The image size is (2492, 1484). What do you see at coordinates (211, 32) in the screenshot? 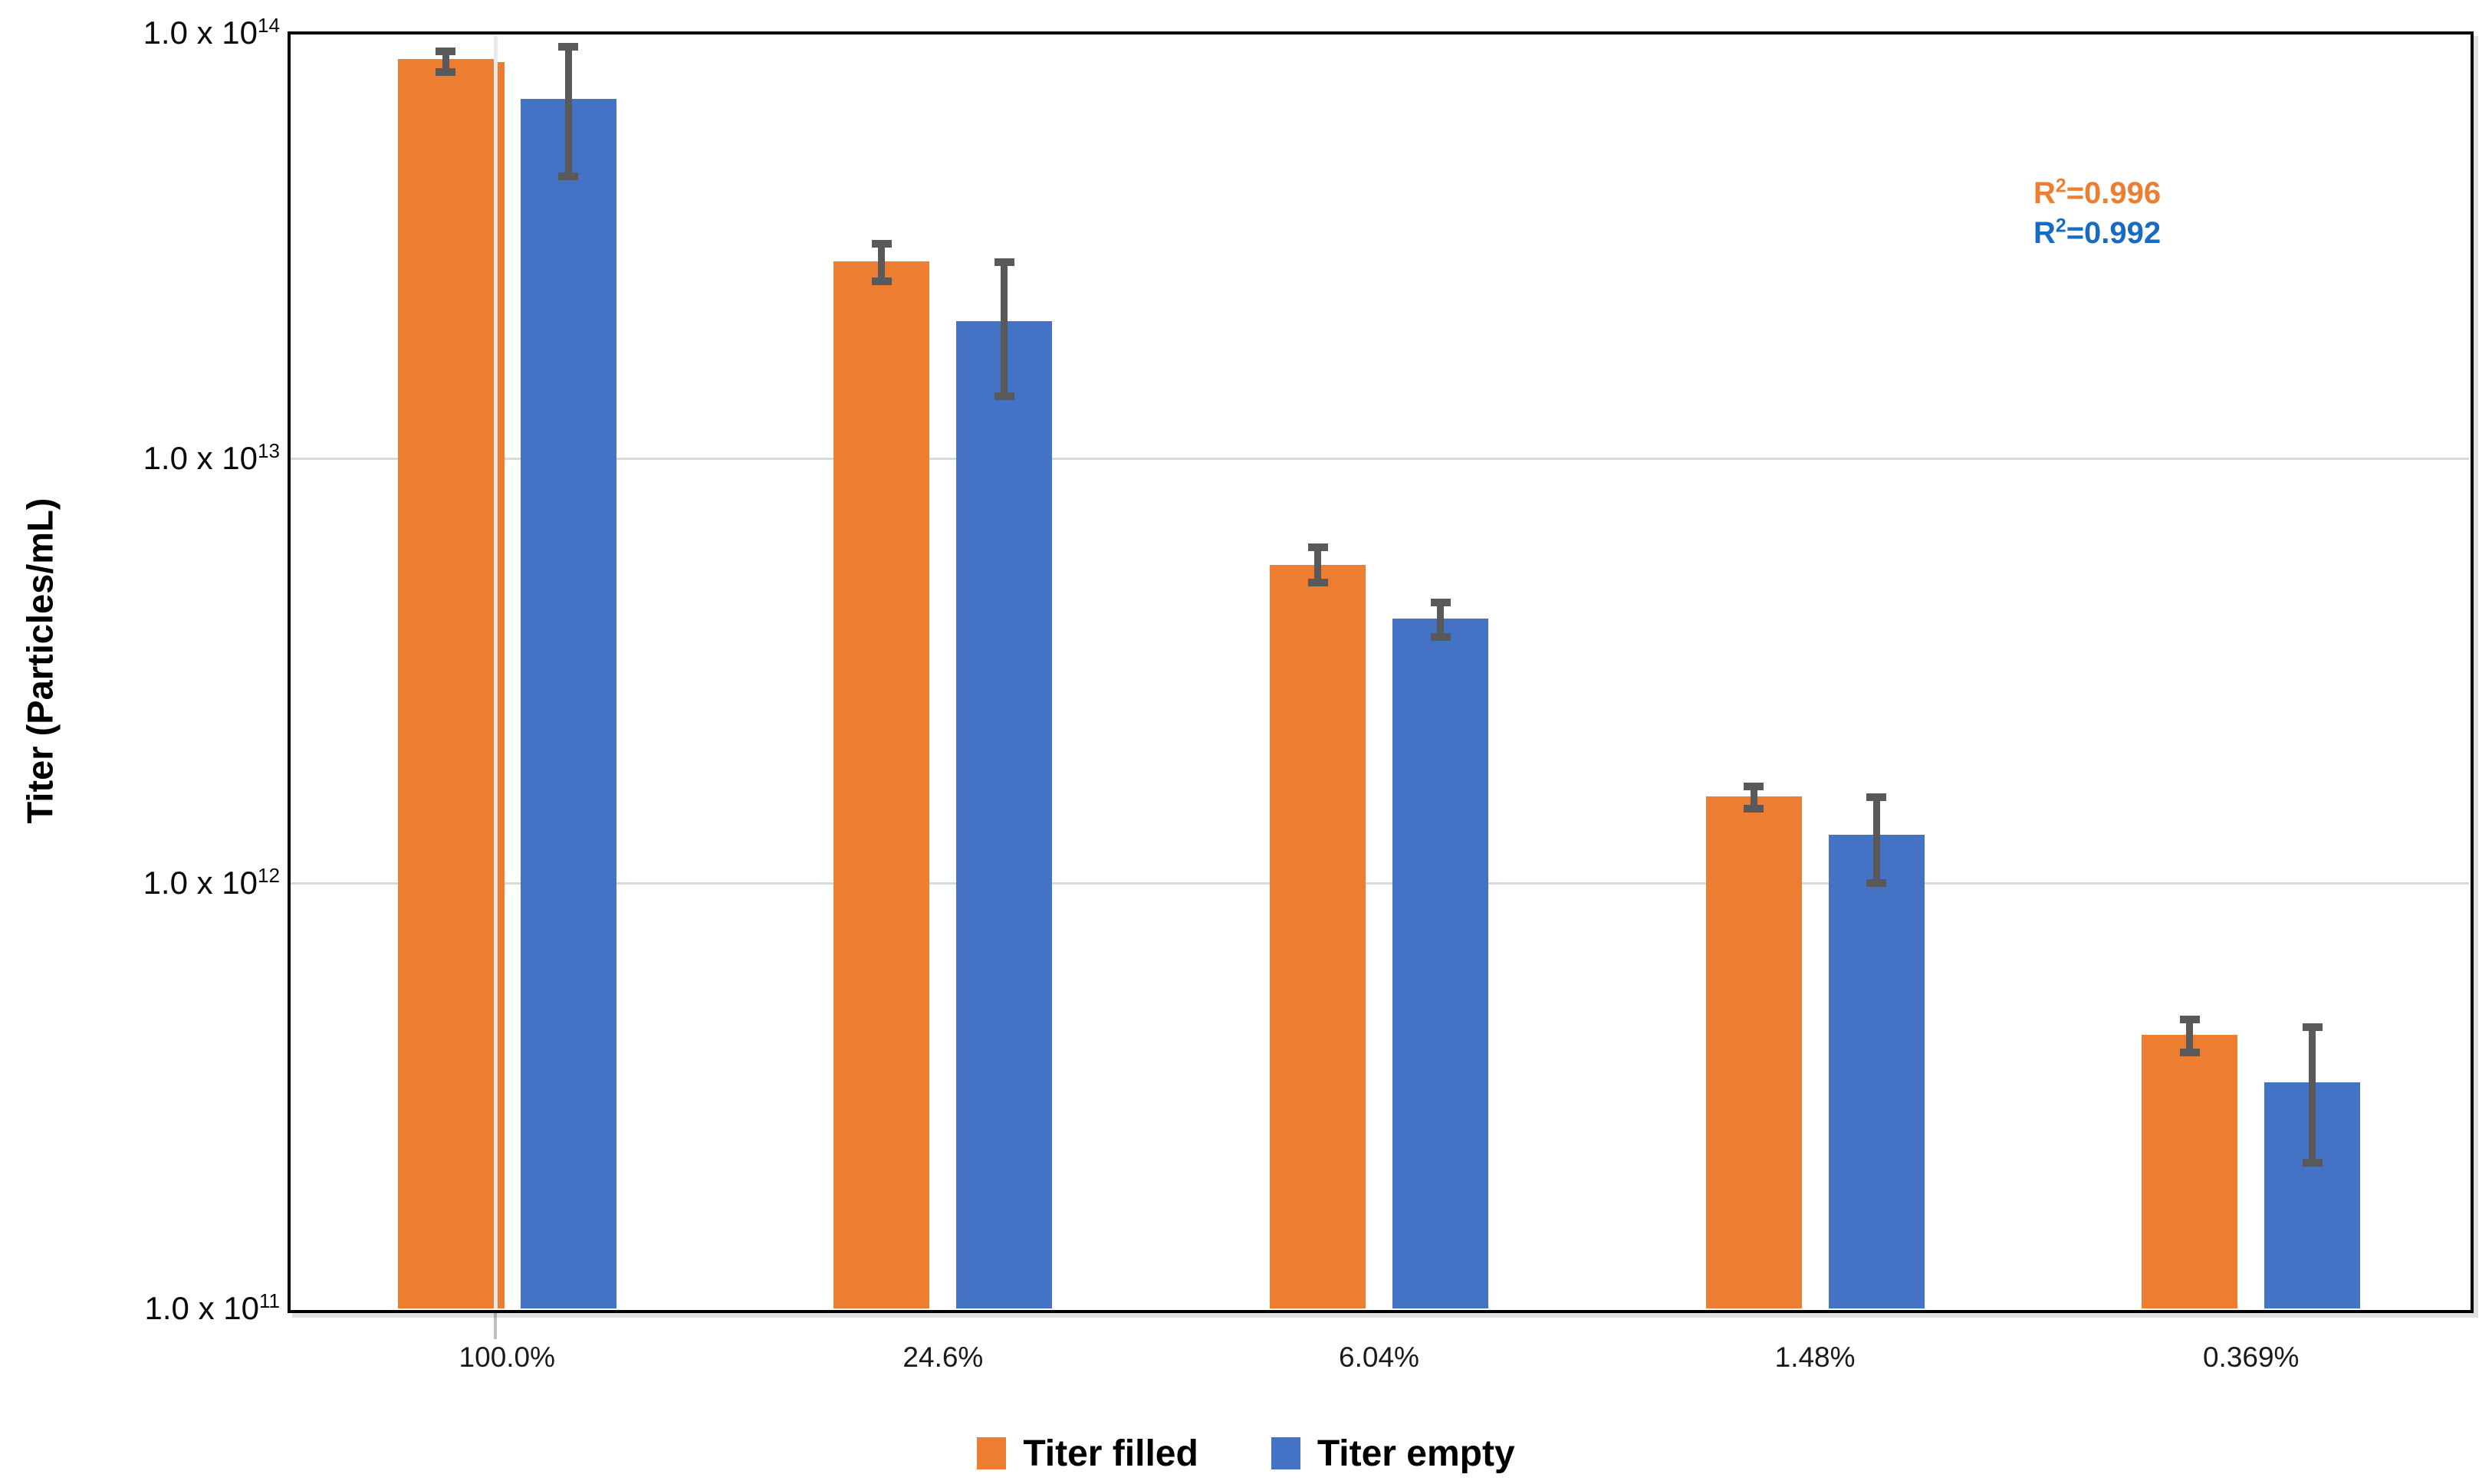
I see `y-tick-label: 1.0 x 1014` at bounding box center [211, 32].